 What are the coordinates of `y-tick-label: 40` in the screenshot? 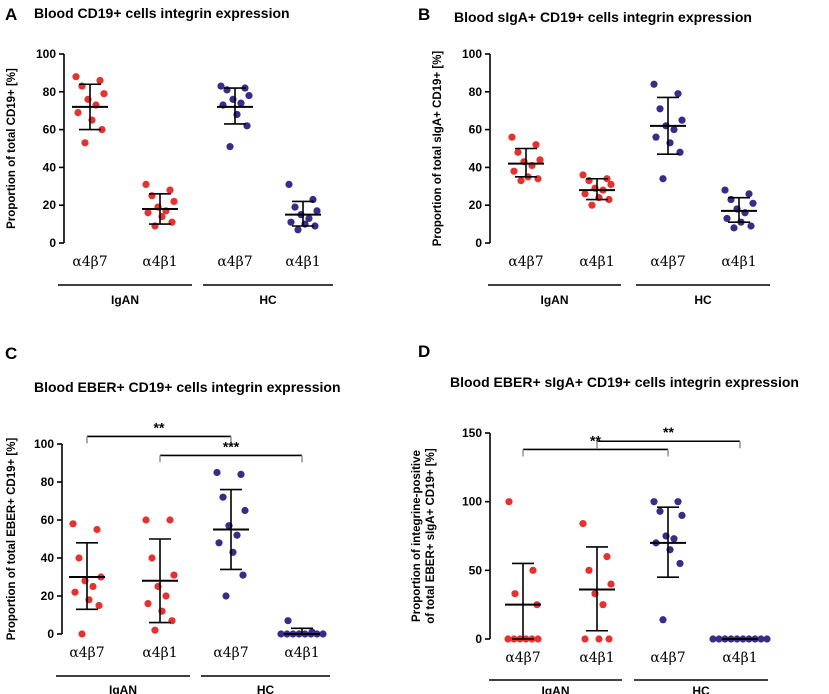 It's located at (50, 167).